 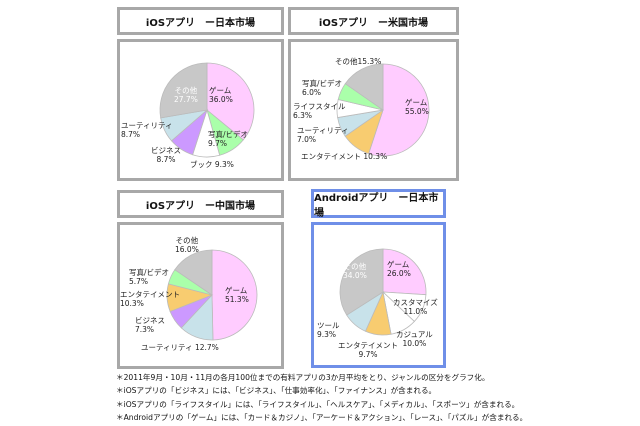 I want to click on slice-label: エンタテイメント 9.7%, so click(x=368, y=350).